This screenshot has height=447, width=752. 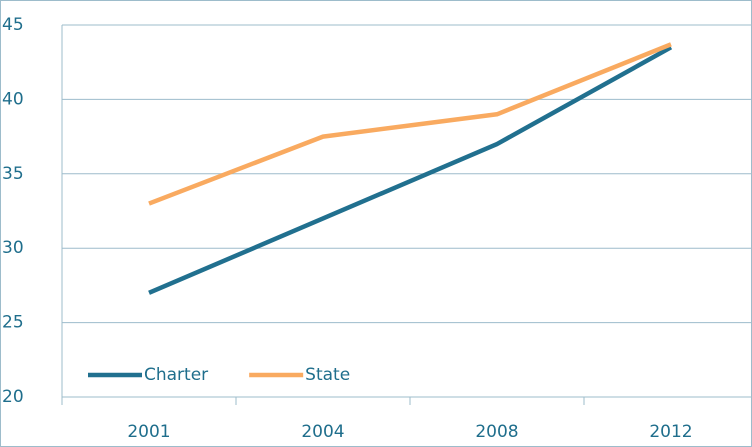 What do you see at coordinates (496, 432) in the screenshot?
I see `x-tick-label: 2008` at bounding box center [496, 432].